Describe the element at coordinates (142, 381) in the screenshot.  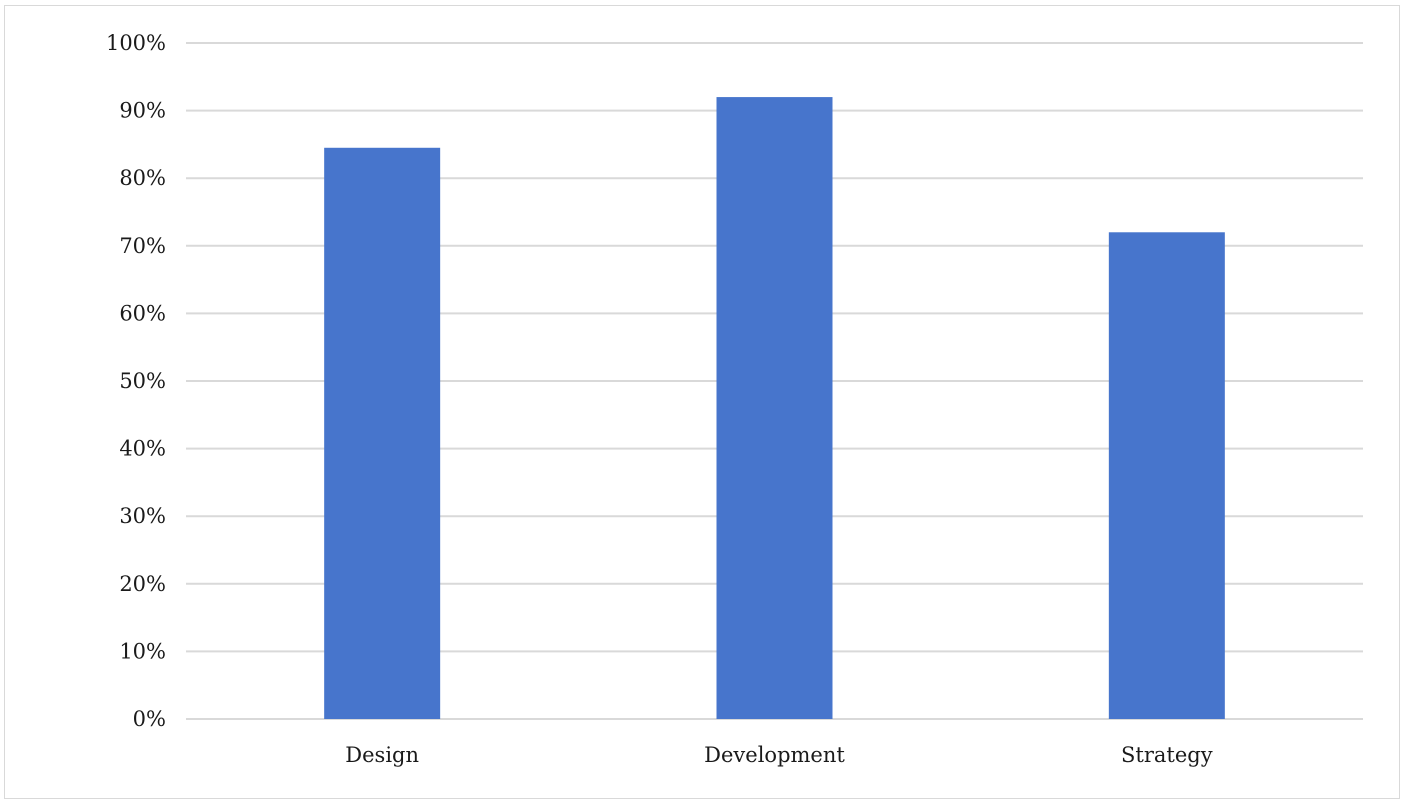
I see `y-tick-label: 50%` at that location.